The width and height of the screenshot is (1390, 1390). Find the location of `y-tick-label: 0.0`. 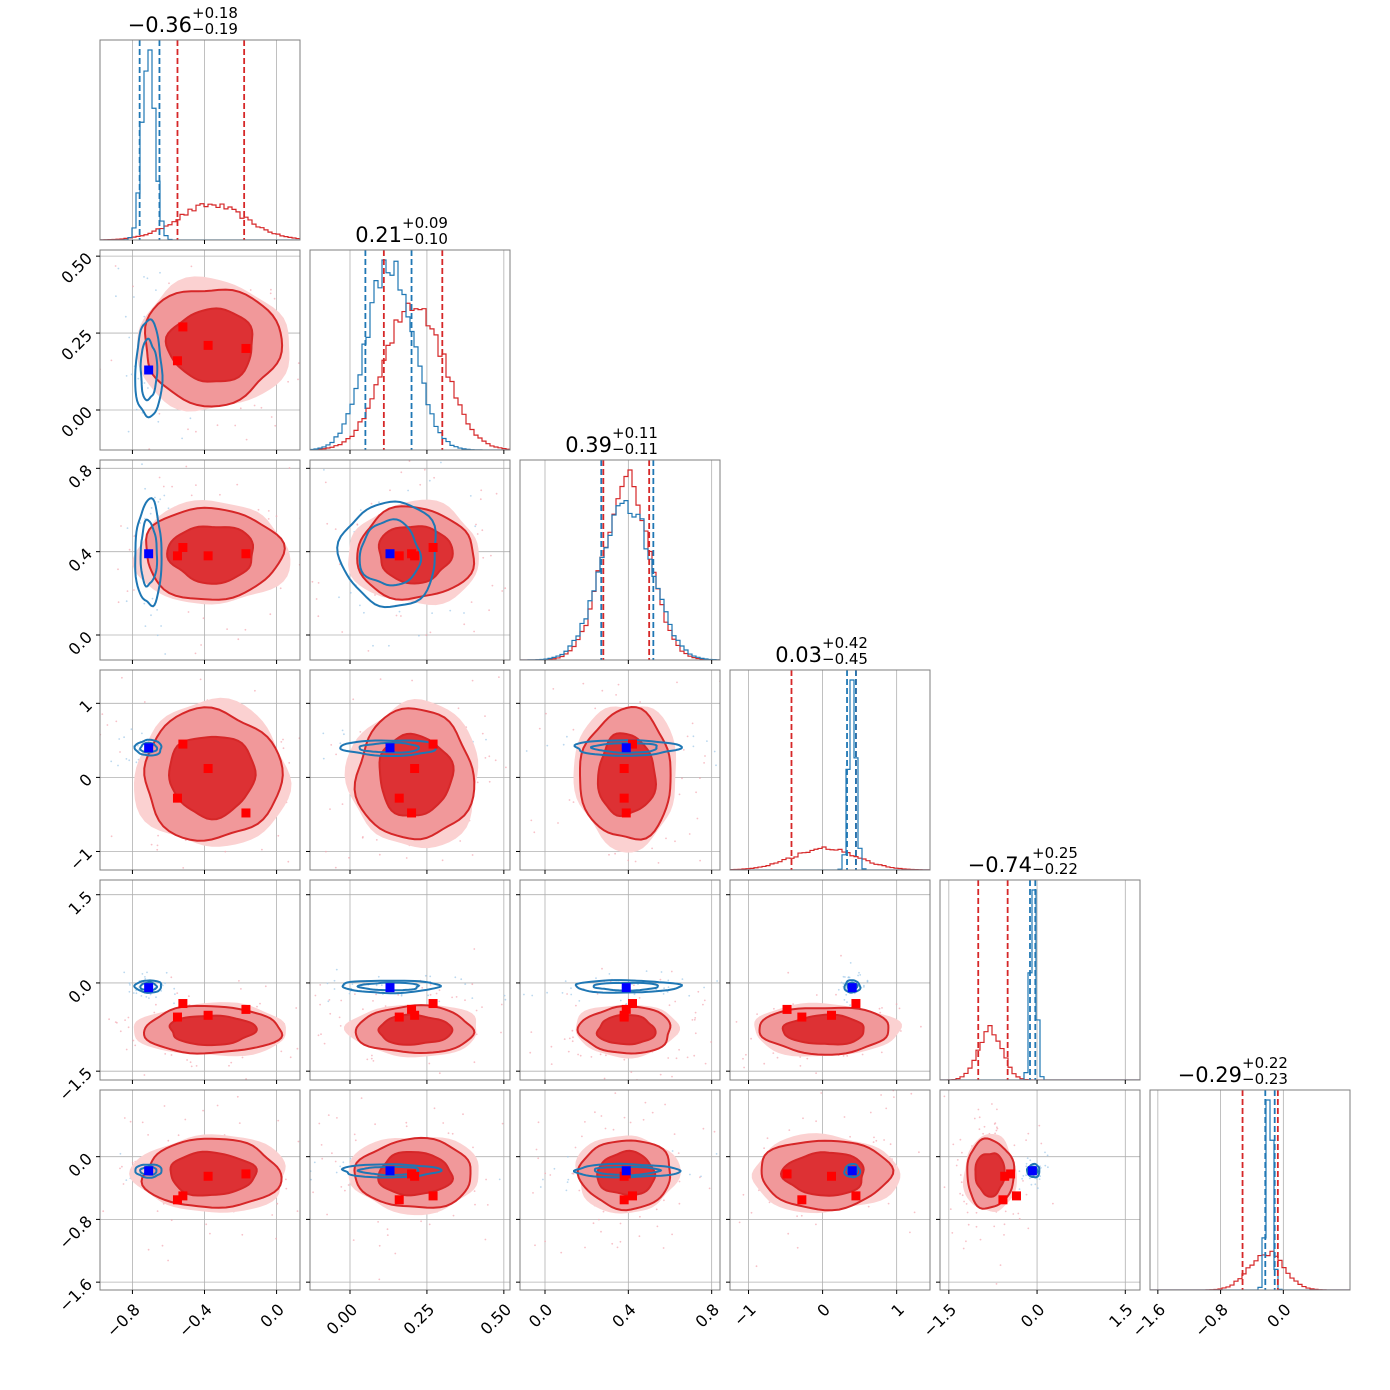

y-tick-label: 0.0 is located at coordinates (80, 991).